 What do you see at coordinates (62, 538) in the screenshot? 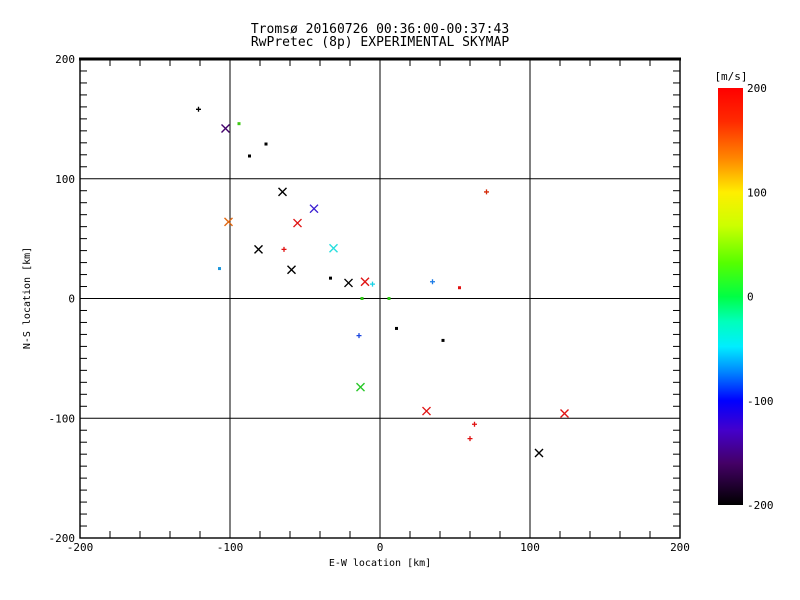
I see `y-tick-label: -200` at bounding box center [62, 538].